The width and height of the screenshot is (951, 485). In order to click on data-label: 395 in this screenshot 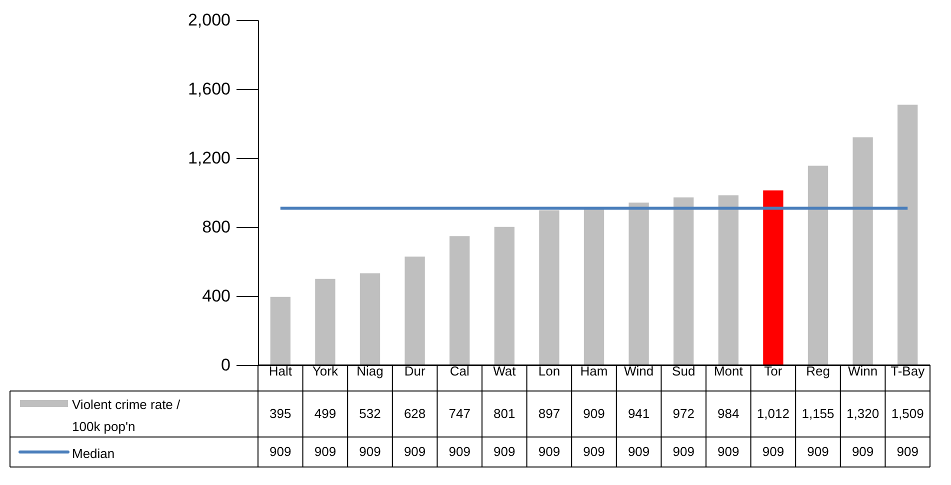, I will do `click(281, 413)`.